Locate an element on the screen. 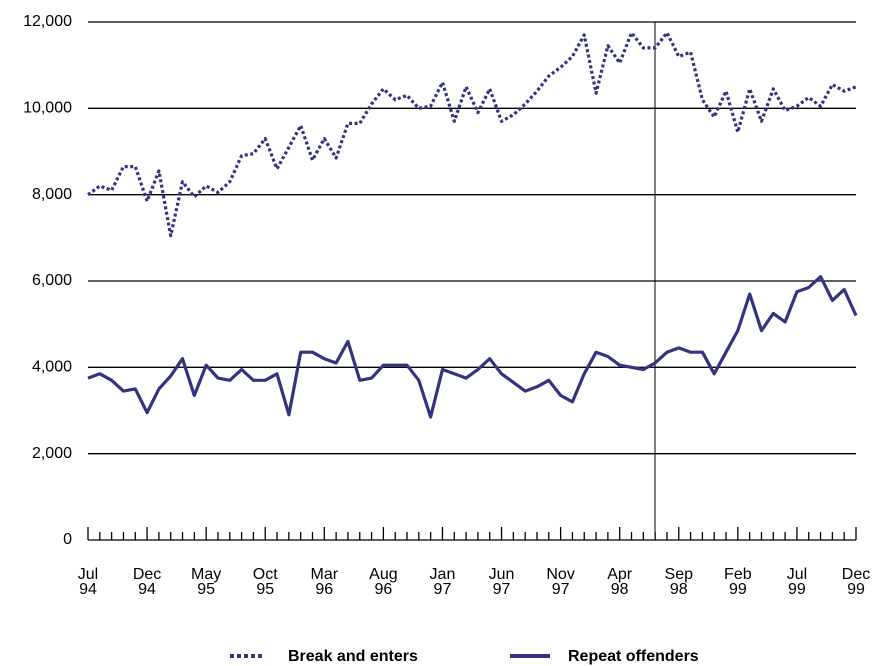  x-tick-label: Dec 99 is located at coordinates (856, 582).